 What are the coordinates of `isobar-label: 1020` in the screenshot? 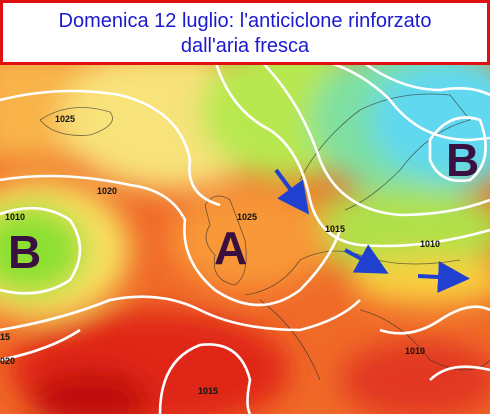 It's located at (107, 191).